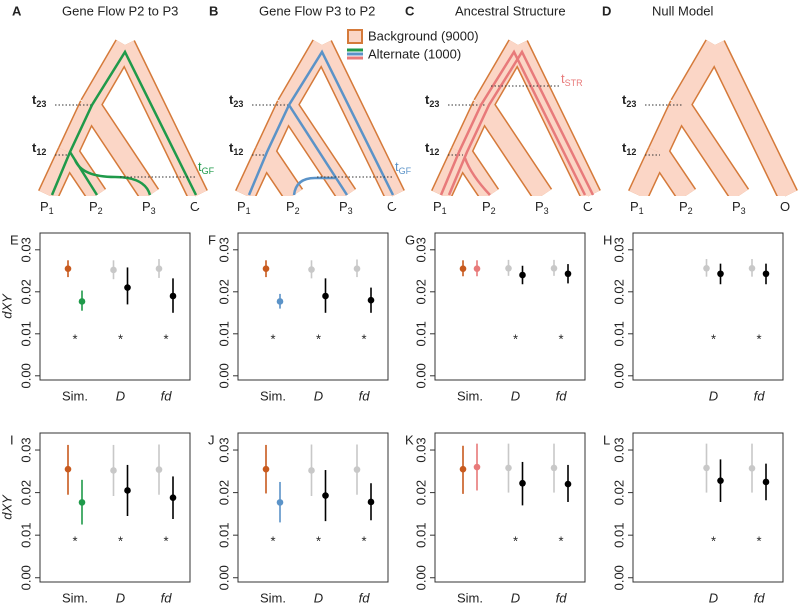 The image size is (800, 609). Describe the element at coordinates (423, 35) in the screenshot. I see `legend-label: Background (9000)` at that location.